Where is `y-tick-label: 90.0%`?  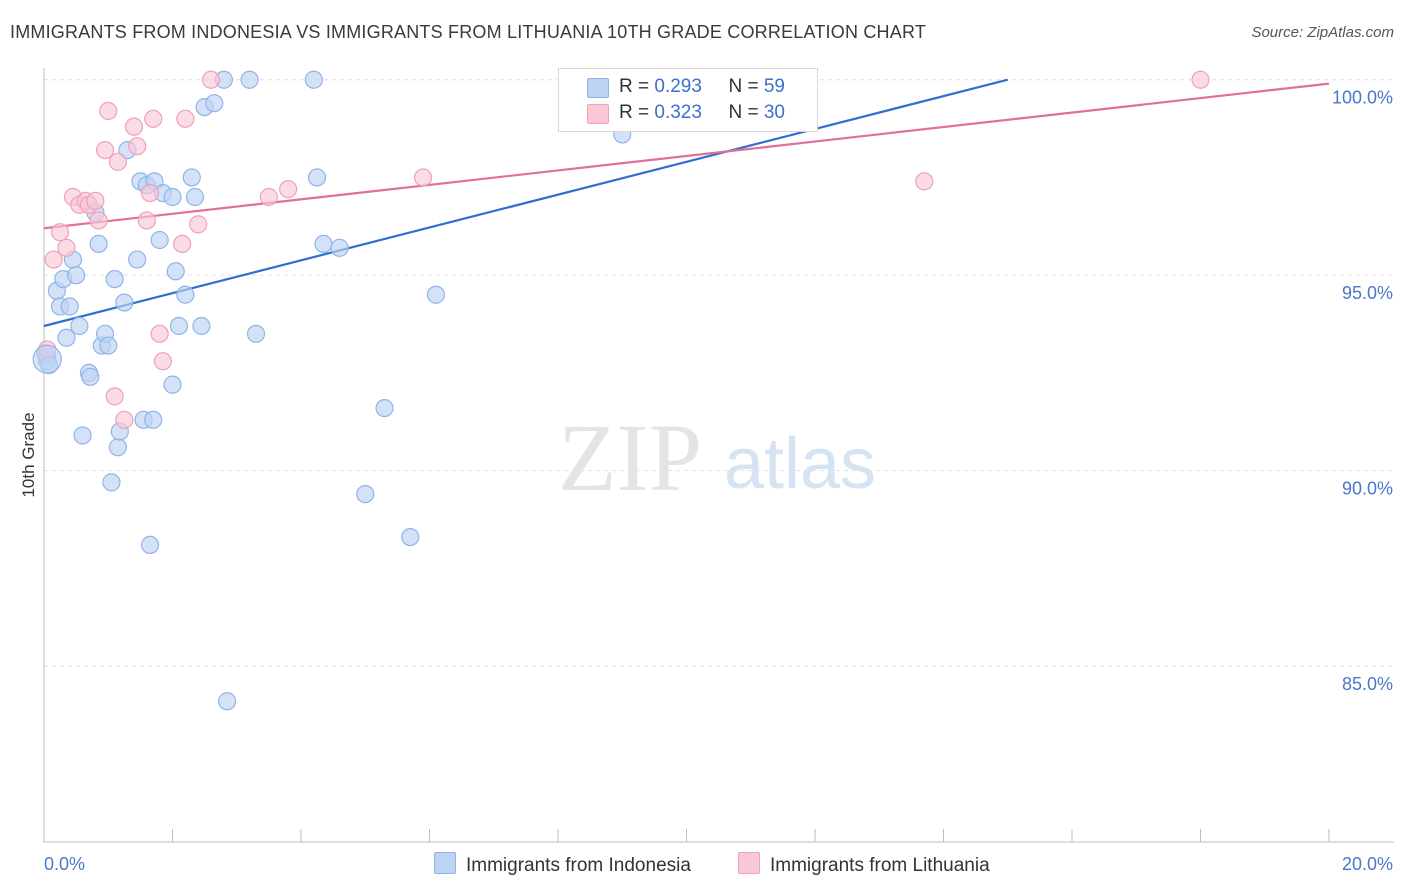 y-tick-label: 90.0% is located at coordinates (1367, 489).